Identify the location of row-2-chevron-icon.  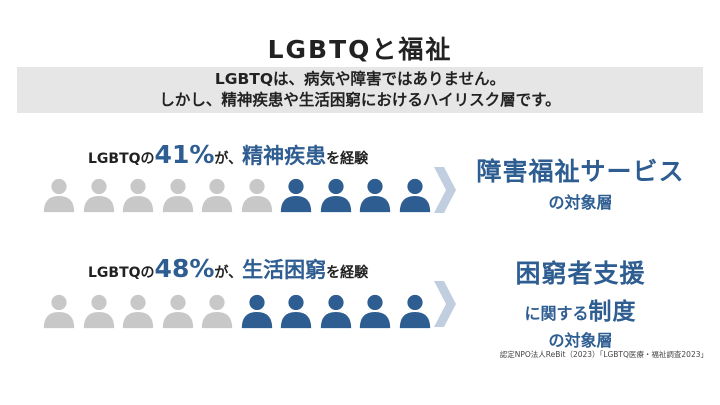
(445, 304).